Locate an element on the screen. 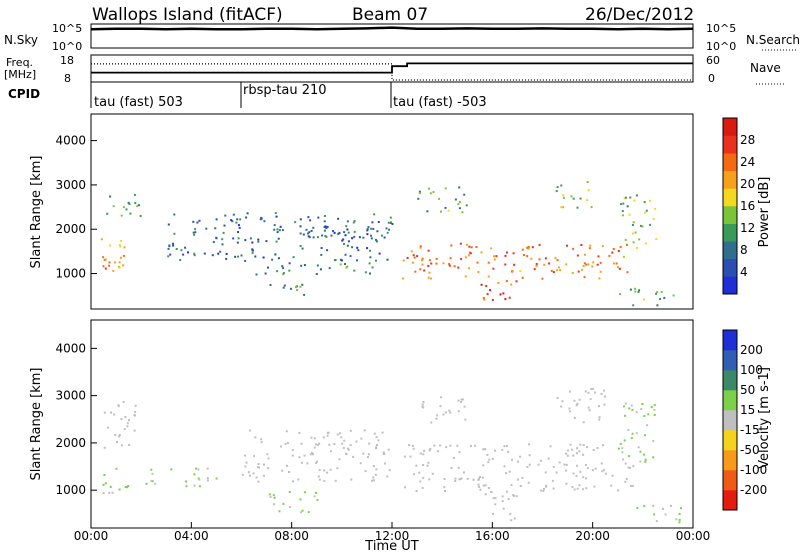  nave-tick-bottom: 0 is located at coordinates (711, 78).